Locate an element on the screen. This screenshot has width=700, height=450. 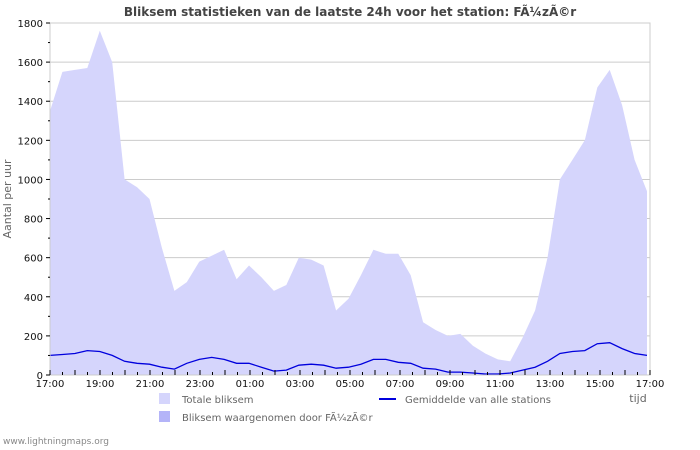
y-tick-label: 1400 is located at coordinates (30, 102).